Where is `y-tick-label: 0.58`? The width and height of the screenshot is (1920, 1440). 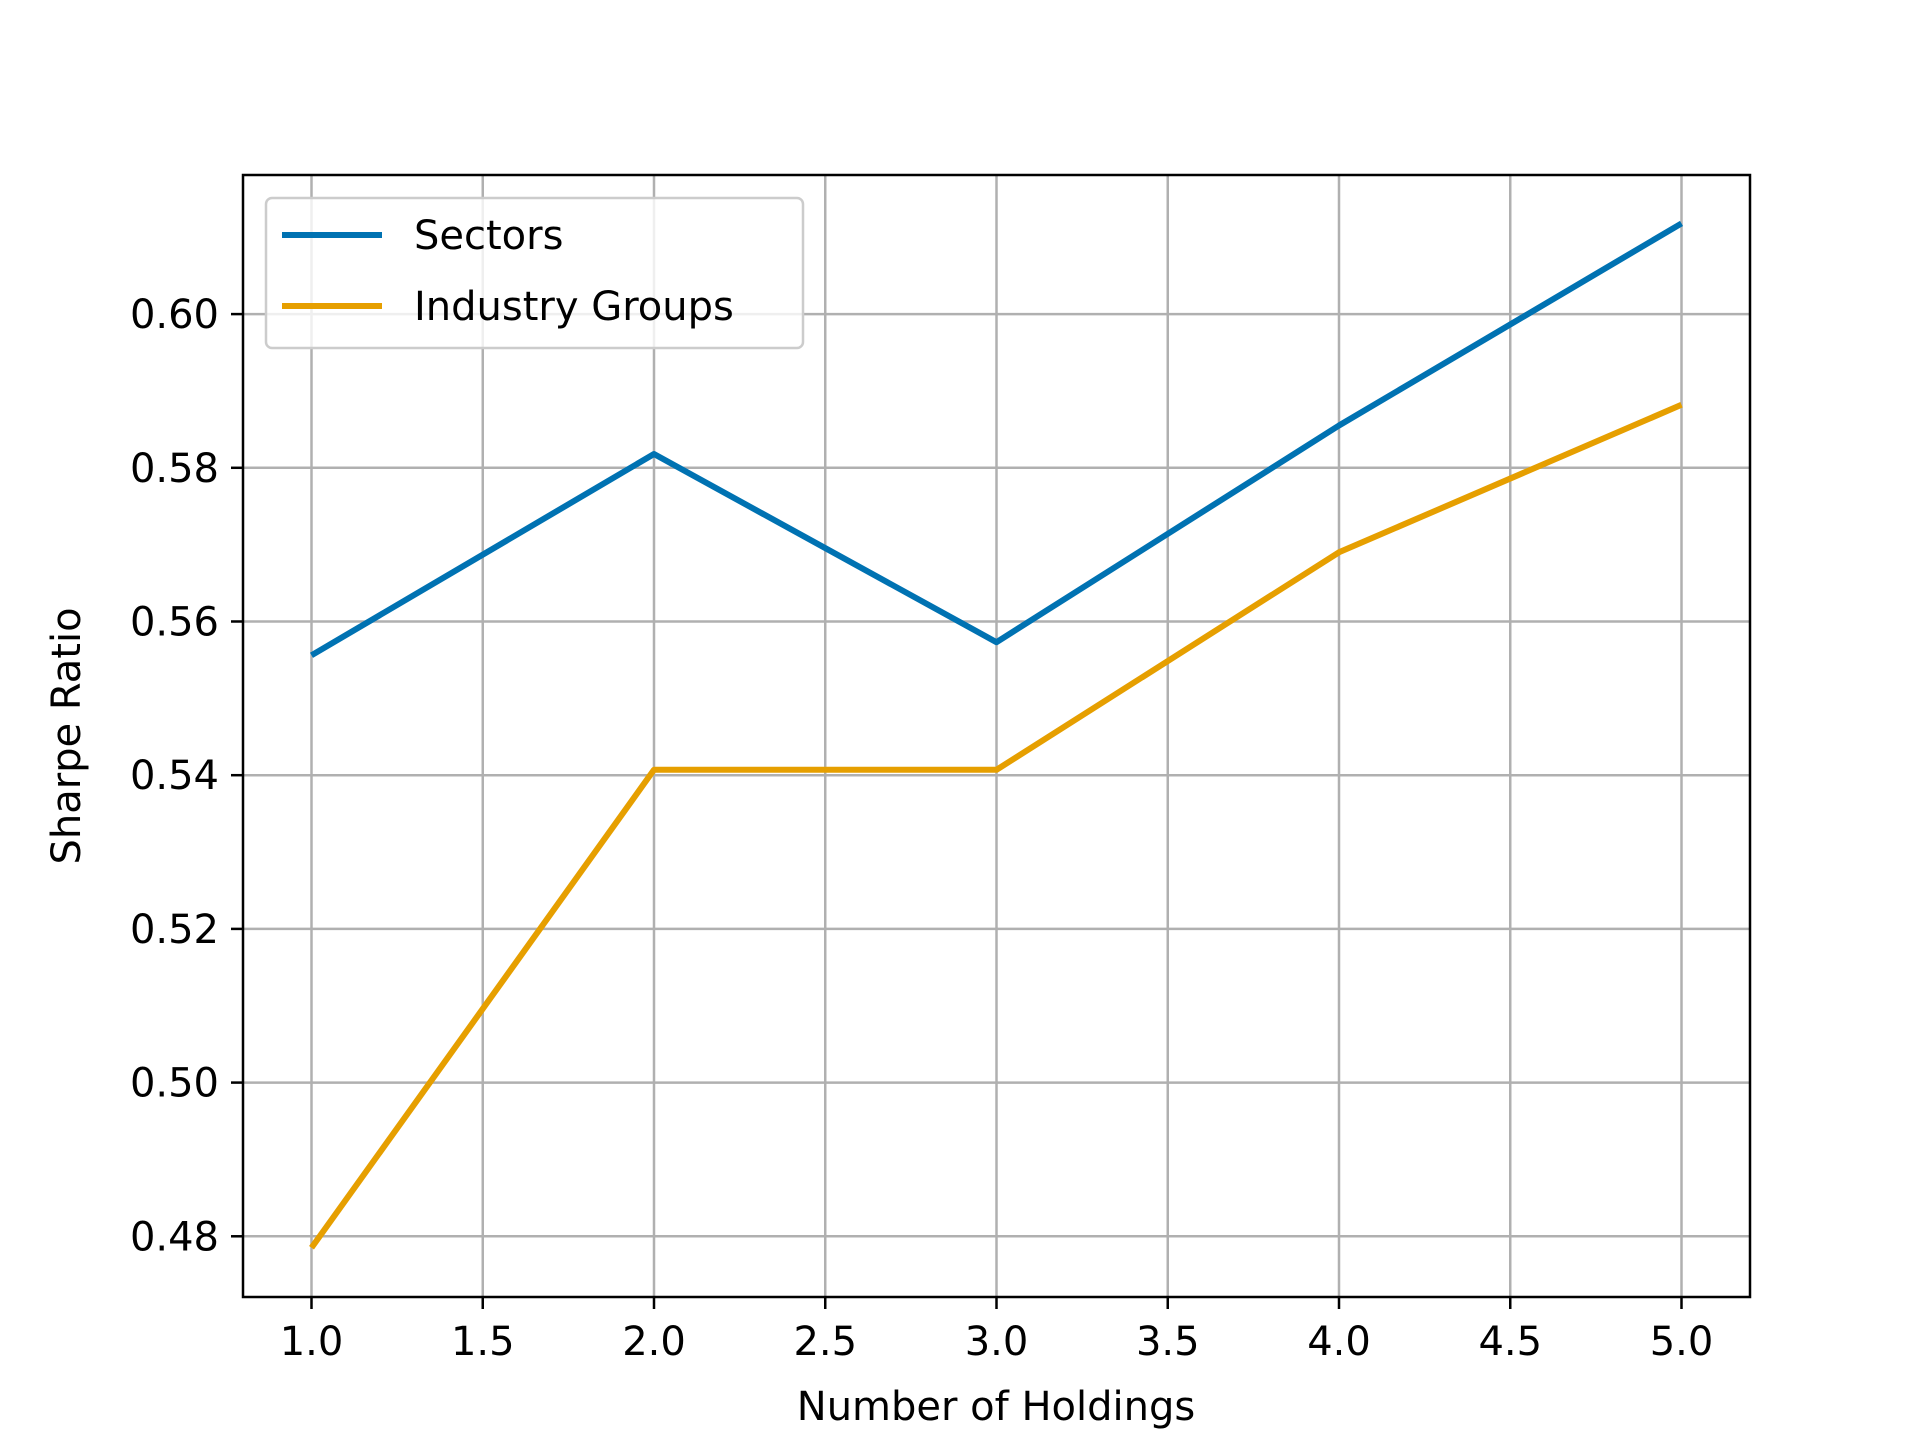 y-tick-label: 0.58 is located at coordinates (174, 469).